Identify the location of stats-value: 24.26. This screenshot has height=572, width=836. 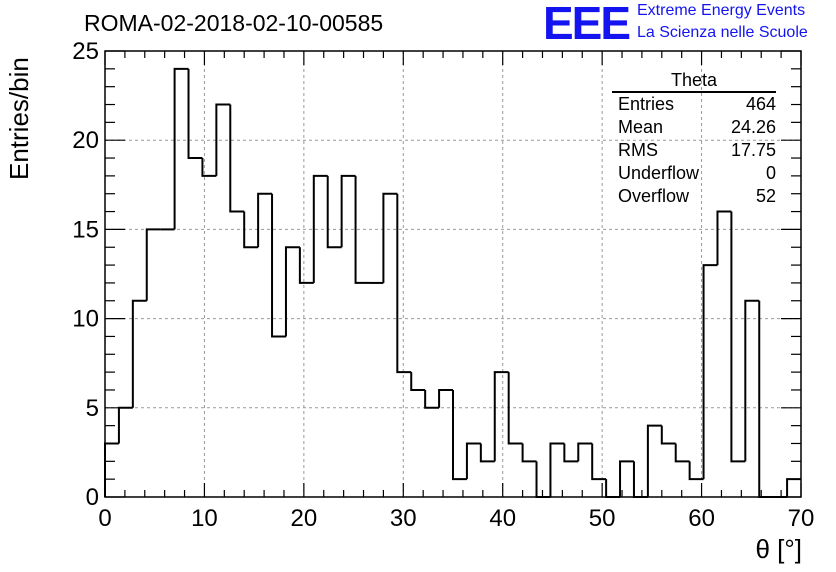
(753, 127).